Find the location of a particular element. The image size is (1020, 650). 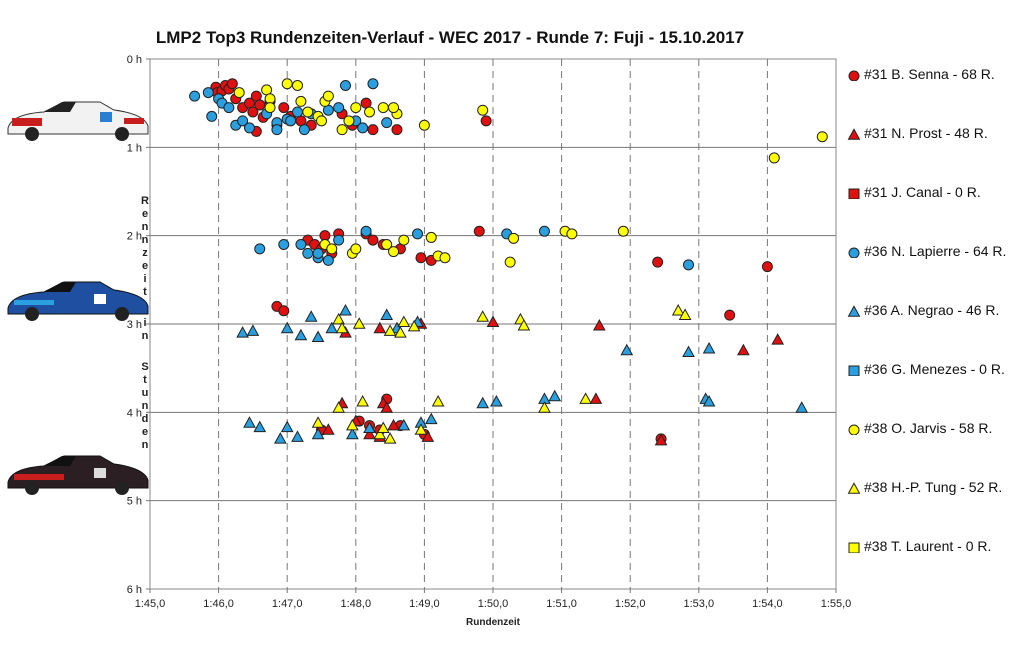

x-tick-label: 1:47,0 is located at coordinates (287, 604).